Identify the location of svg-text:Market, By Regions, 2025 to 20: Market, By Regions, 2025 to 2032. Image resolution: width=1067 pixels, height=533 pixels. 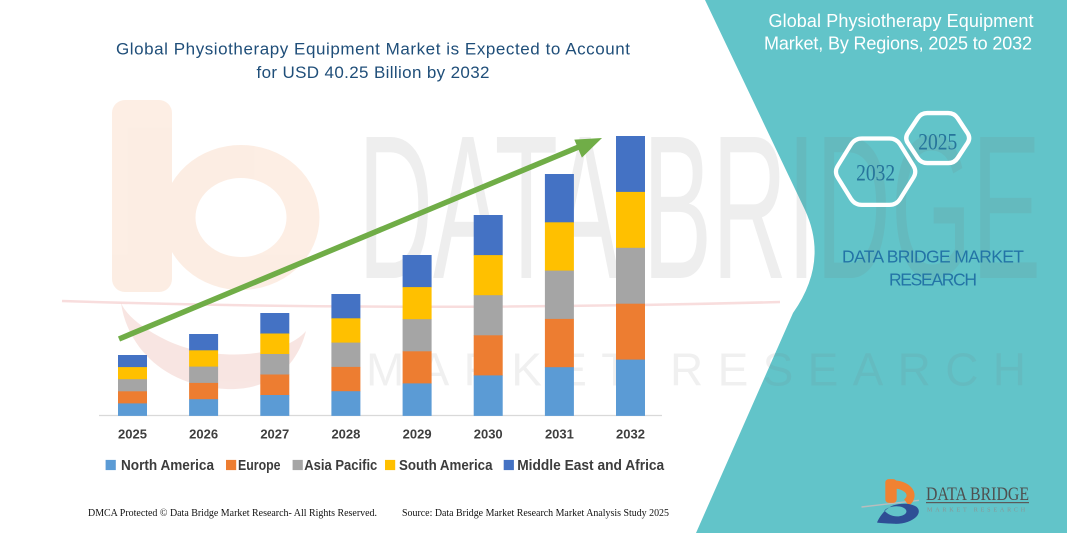
(898, 44).